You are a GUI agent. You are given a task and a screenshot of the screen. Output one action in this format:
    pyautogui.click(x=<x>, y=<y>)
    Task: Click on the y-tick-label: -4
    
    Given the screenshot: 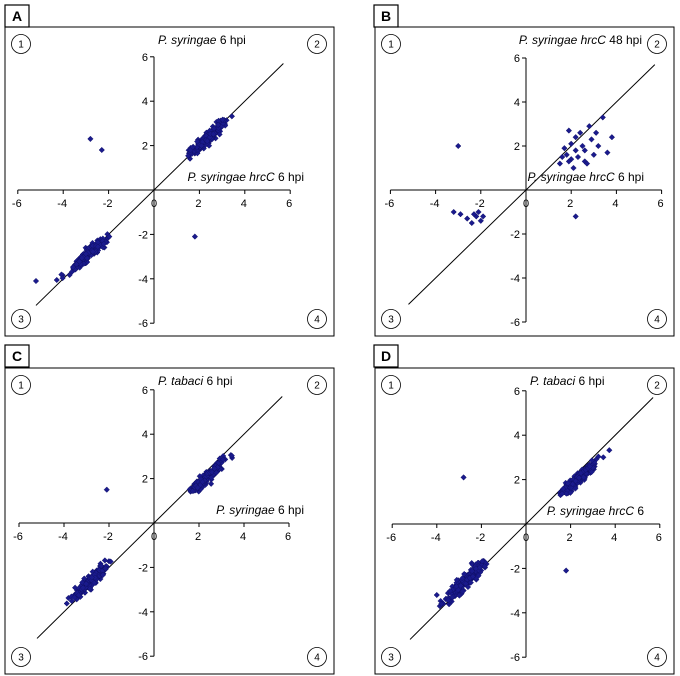 What is the action you would take?
    pyautogui.click(x=143, y=280)
    